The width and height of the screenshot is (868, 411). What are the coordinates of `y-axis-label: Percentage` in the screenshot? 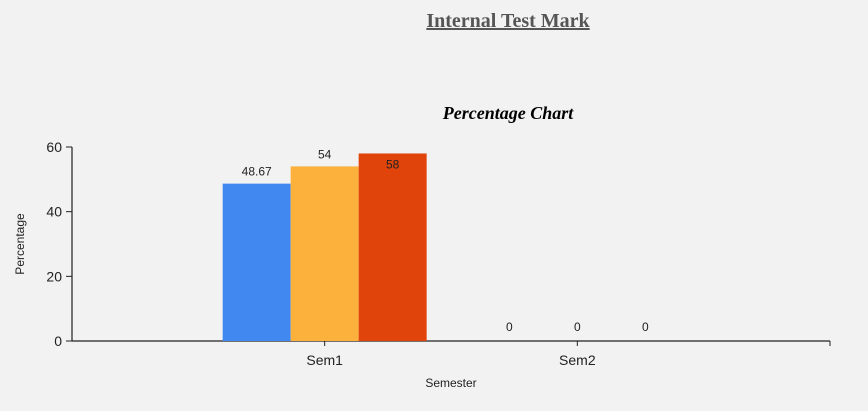 It's located at (20, 244).